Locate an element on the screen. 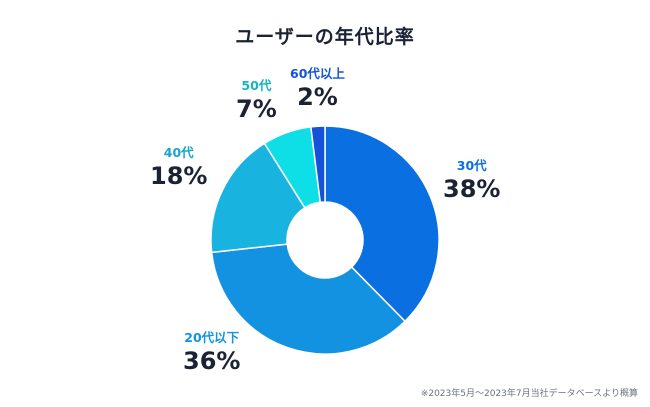 Image resolution: width=650 pixels, height=407 pixels. category-label: 20代以下 is located at coordinates (212, 337).